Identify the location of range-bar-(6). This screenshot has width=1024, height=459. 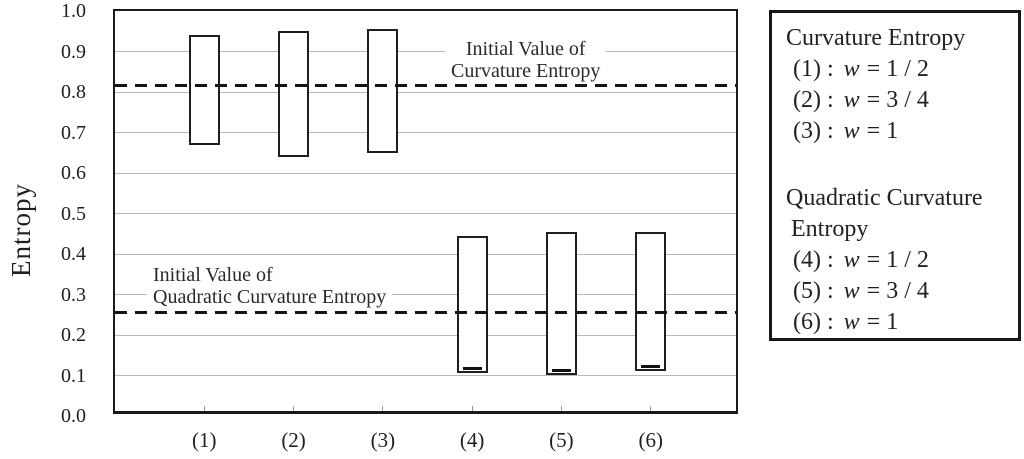
(651, 301).